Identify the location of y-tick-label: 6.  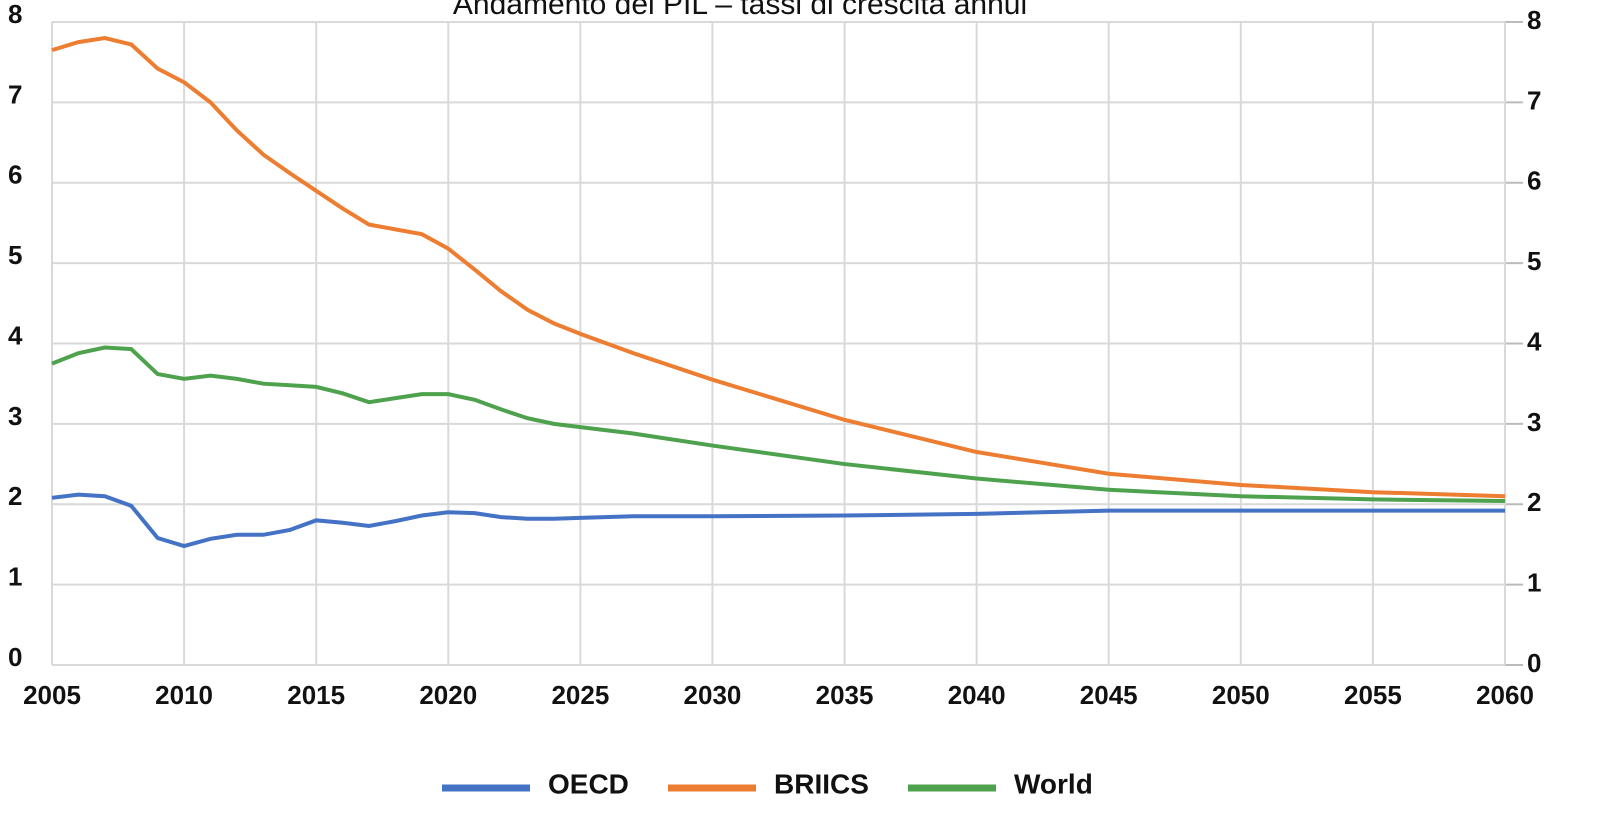
(15, 175).